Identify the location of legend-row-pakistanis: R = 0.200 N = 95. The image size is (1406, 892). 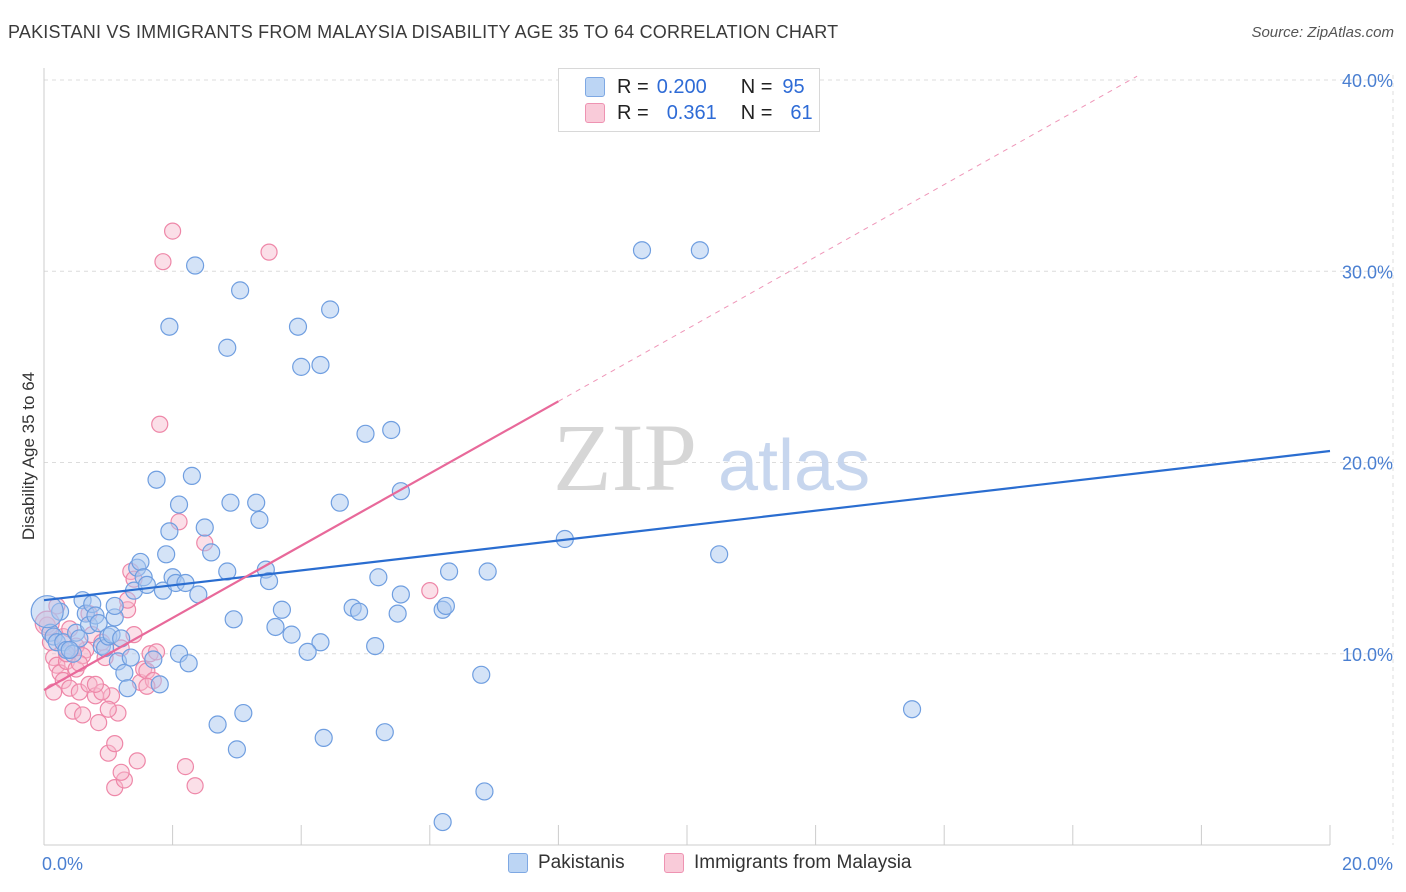
(695, 87).